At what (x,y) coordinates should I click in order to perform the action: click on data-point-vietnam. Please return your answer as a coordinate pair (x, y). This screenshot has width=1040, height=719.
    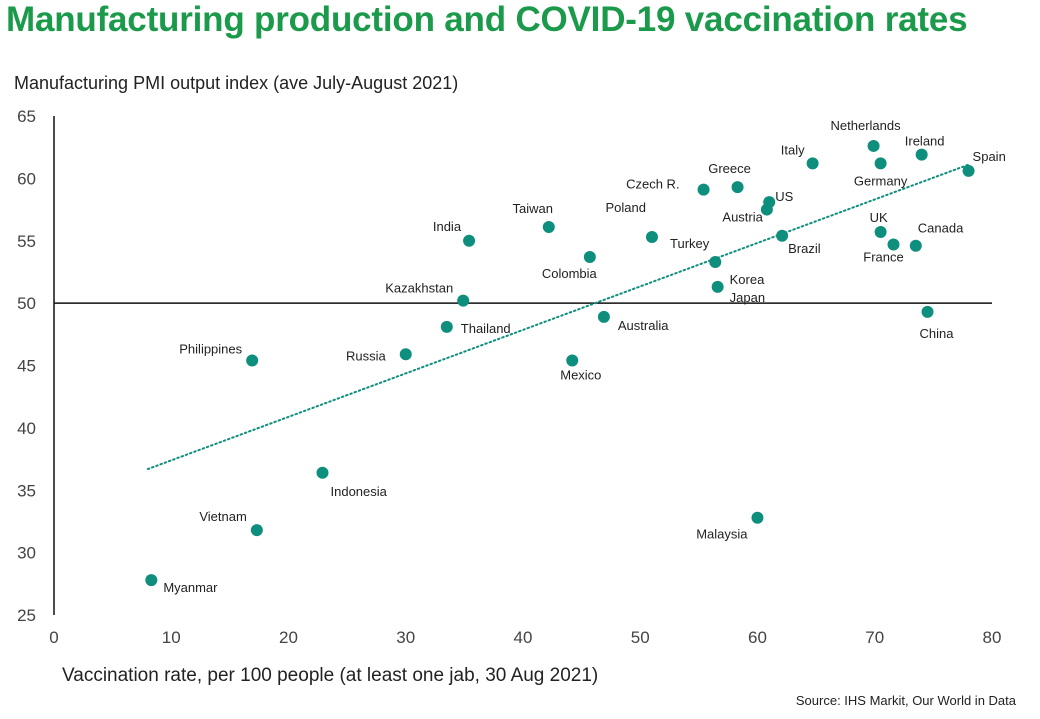
    Looking at the image, I should click on (256, 530).